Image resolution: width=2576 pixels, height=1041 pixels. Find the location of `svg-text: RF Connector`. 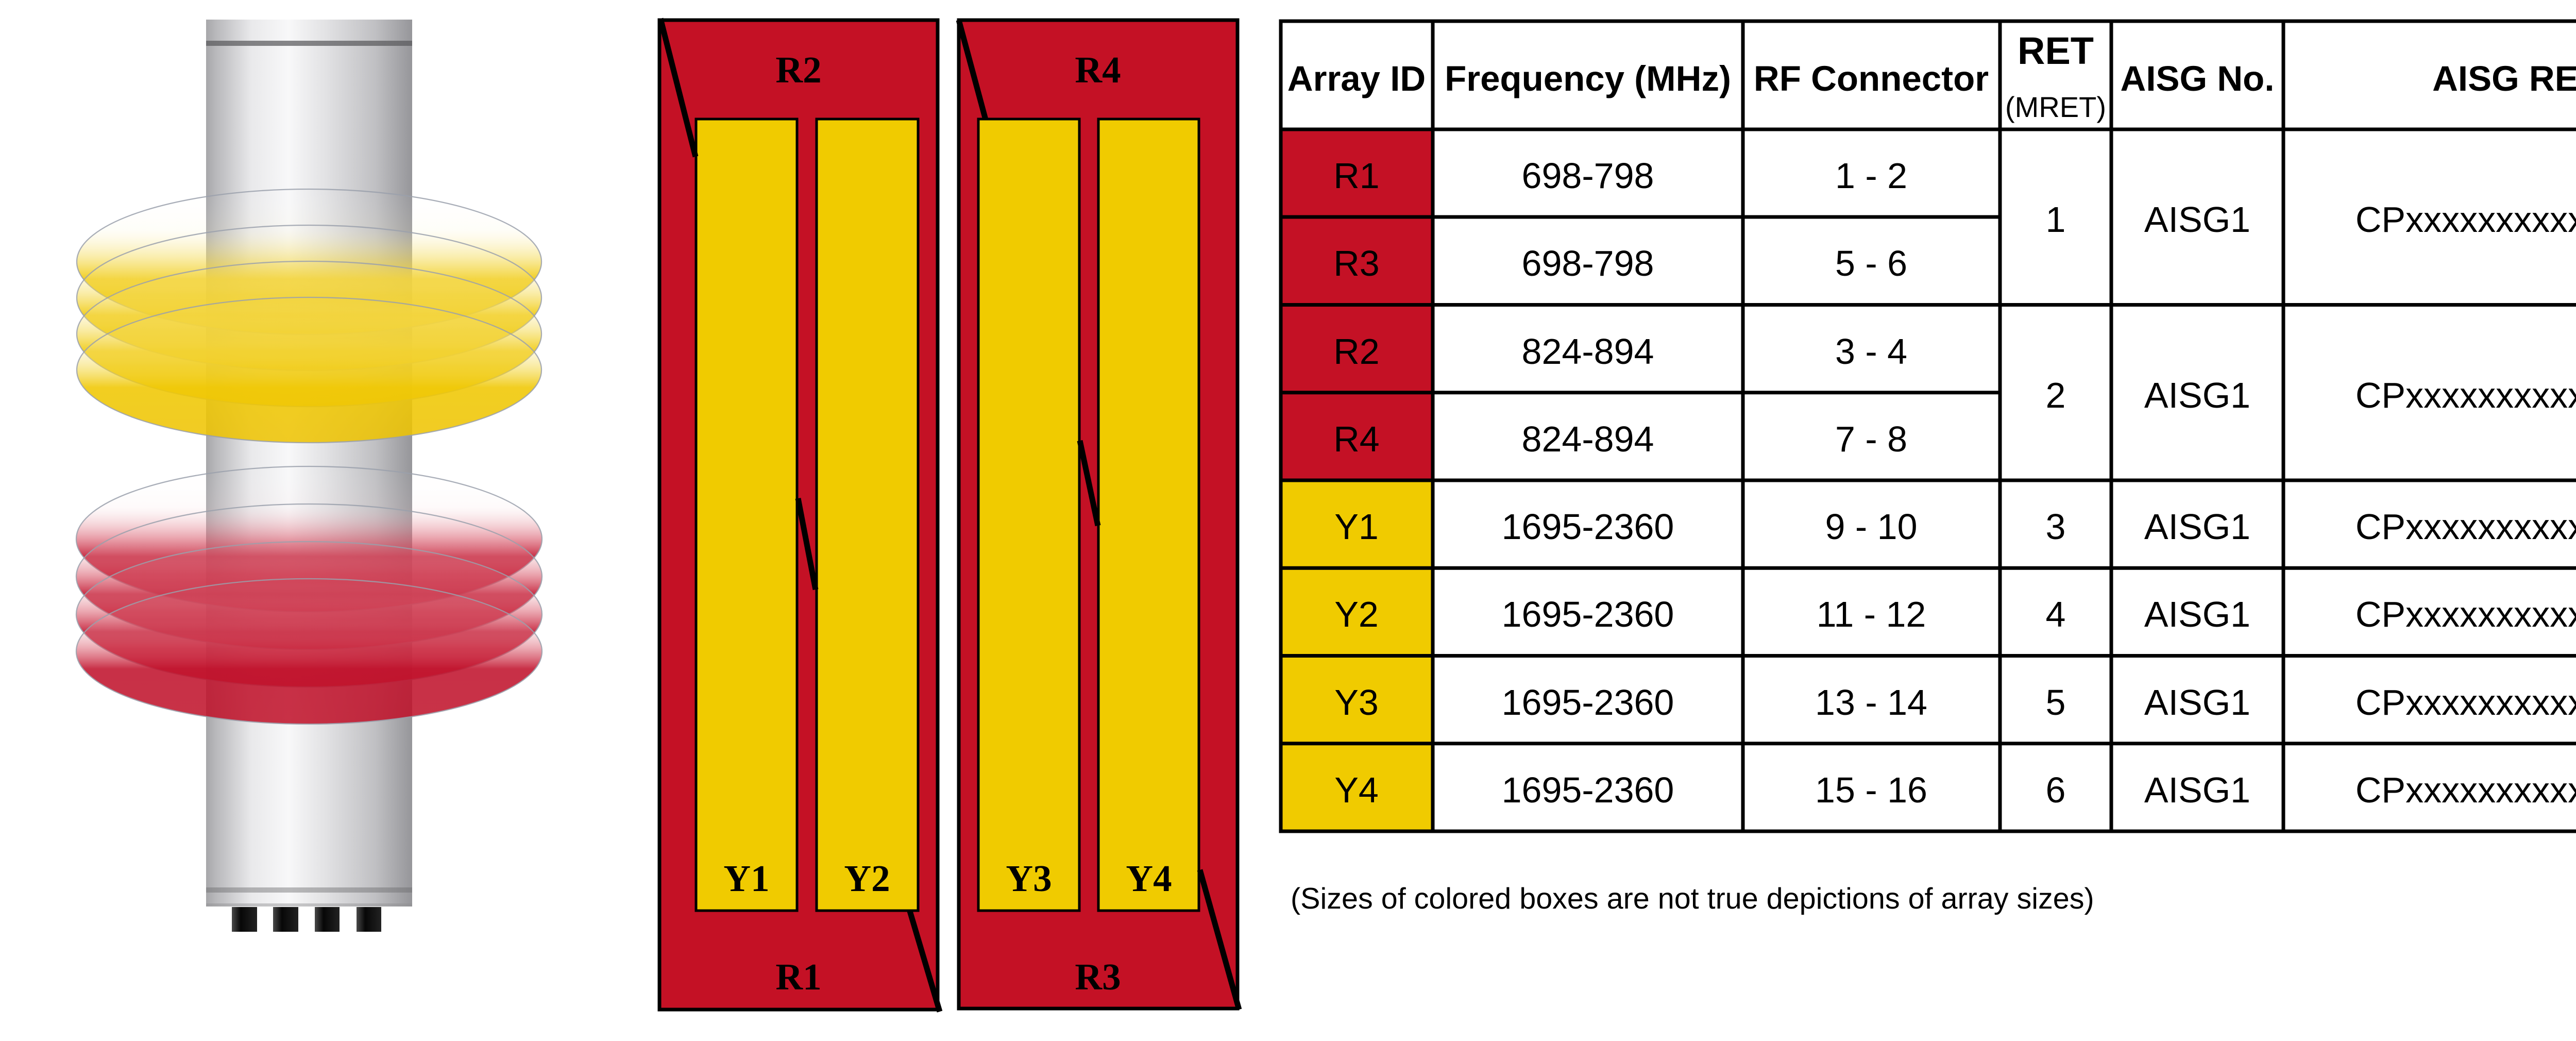

svg-text: RF Connector is located at coordinates (1871, 78).